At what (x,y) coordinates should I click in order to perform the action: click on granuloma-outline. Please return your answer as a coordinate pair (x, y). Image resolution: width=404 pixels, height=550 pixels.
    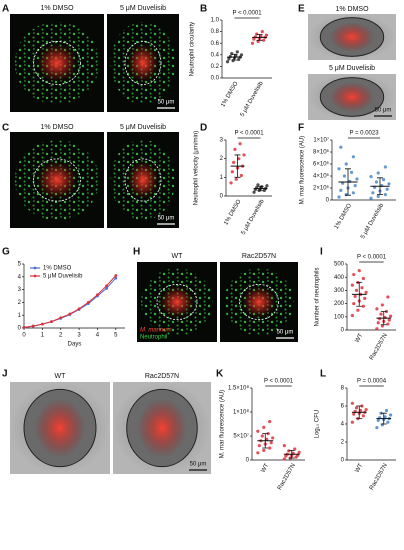
    Looking at the image, I should click on (57, 180).